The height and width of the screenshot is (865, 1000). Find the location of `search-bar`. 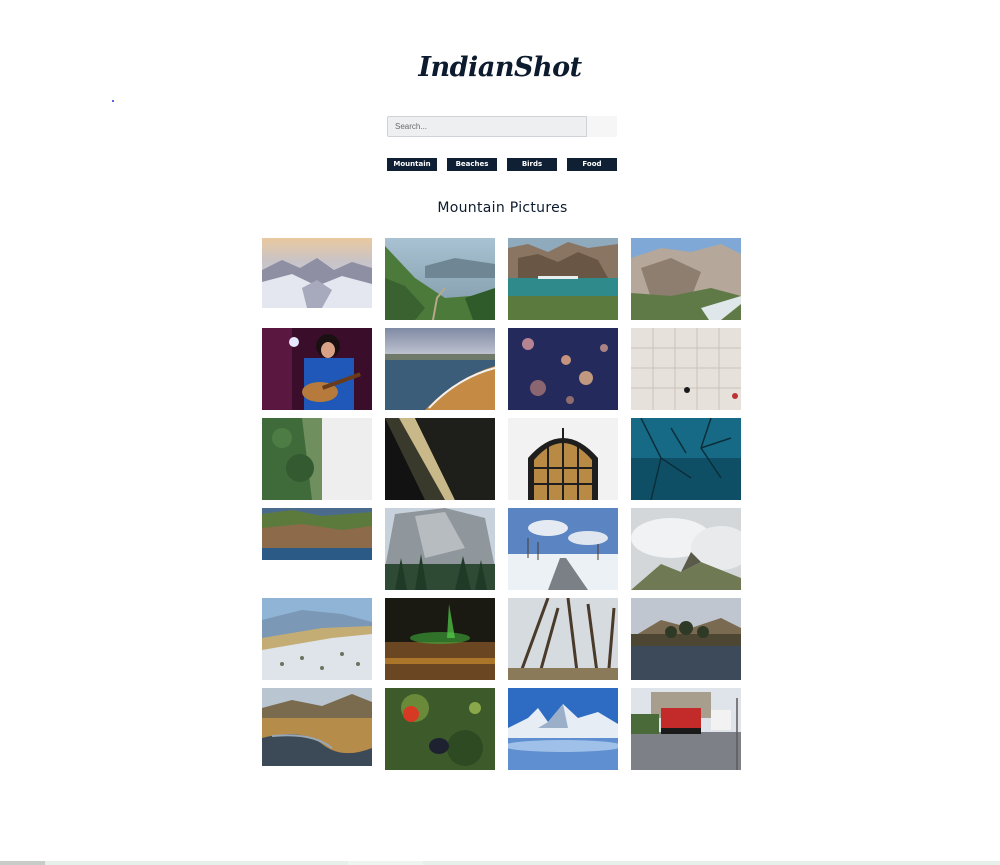

search-bar is located at coordinates (502, 126).